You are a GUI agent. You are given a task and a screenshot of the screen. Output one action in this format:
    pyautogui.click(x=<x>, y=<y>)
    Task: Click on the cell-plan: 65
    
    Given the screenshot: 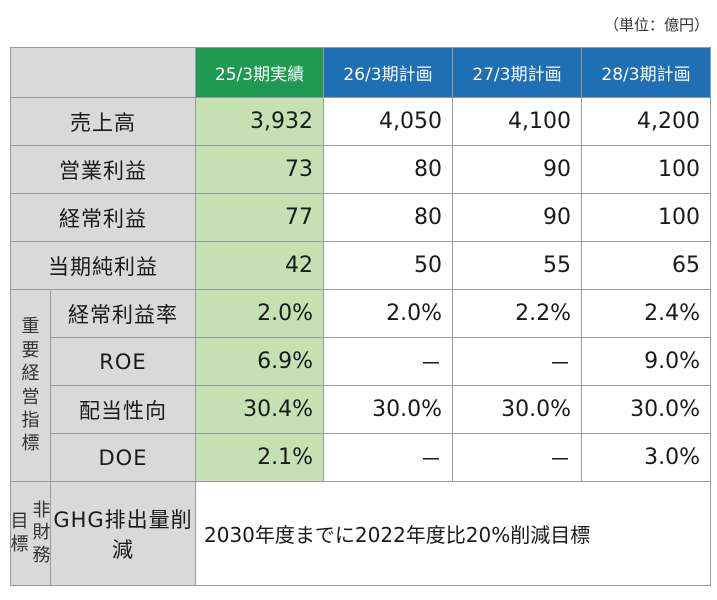 What is the action you would take?
    pyautogui.click(x=646, y=265)
    